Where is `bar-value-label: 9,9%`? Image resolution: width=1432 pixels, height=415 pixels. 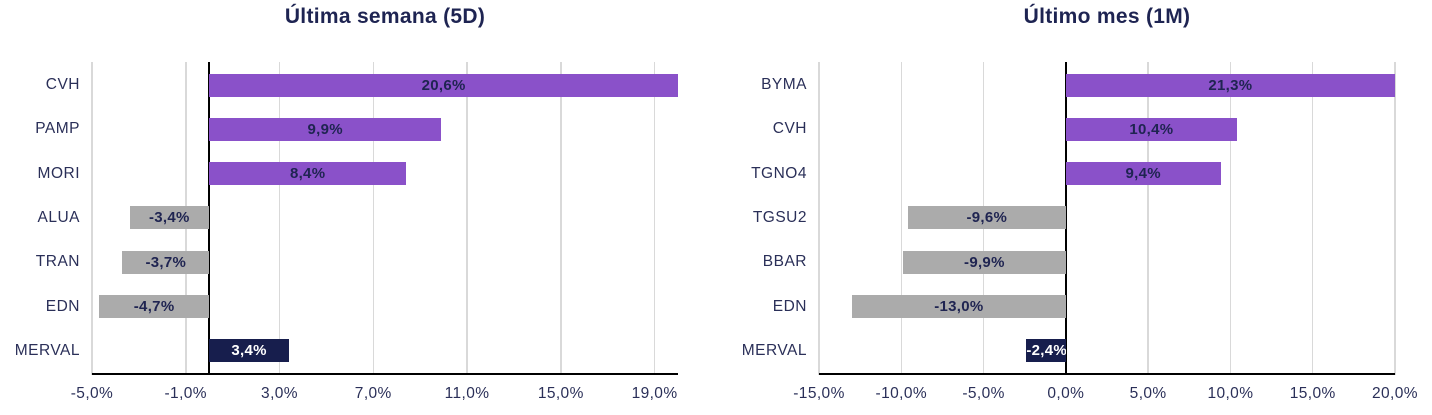 bar-value-label: 9,9% is located at coordinates (325, 129).